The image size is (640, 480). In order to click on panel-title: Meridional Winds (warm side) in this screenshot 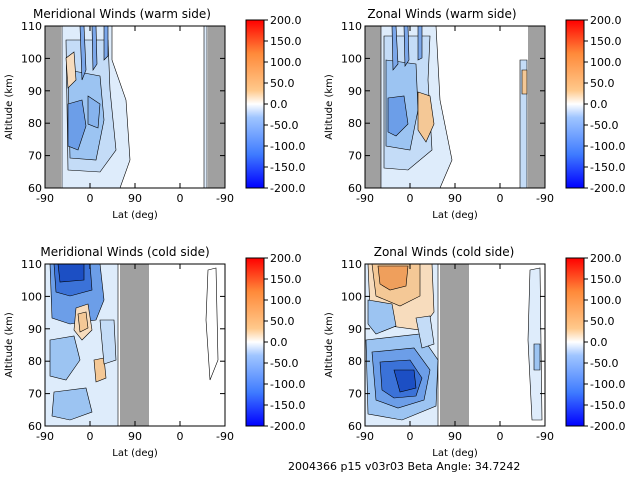, I will do `click(122, 14)`.